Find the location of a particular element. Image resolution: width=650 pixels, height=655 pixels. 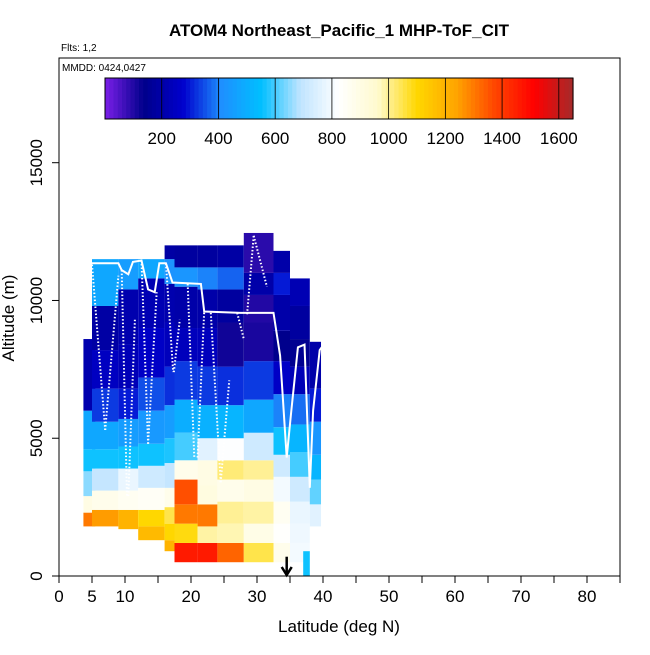

flights-label: Flts: 1,2 is located at coordinates (79, 48).